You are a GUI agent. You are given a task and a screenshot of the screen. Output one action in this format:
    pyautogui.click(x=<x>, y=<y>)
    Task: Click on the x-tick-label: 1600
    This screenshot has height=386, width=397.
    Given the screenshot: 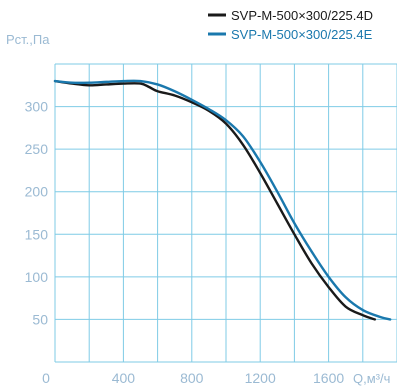 What is the action you would take?
    pyautogui.click(x=328, y=378)
    